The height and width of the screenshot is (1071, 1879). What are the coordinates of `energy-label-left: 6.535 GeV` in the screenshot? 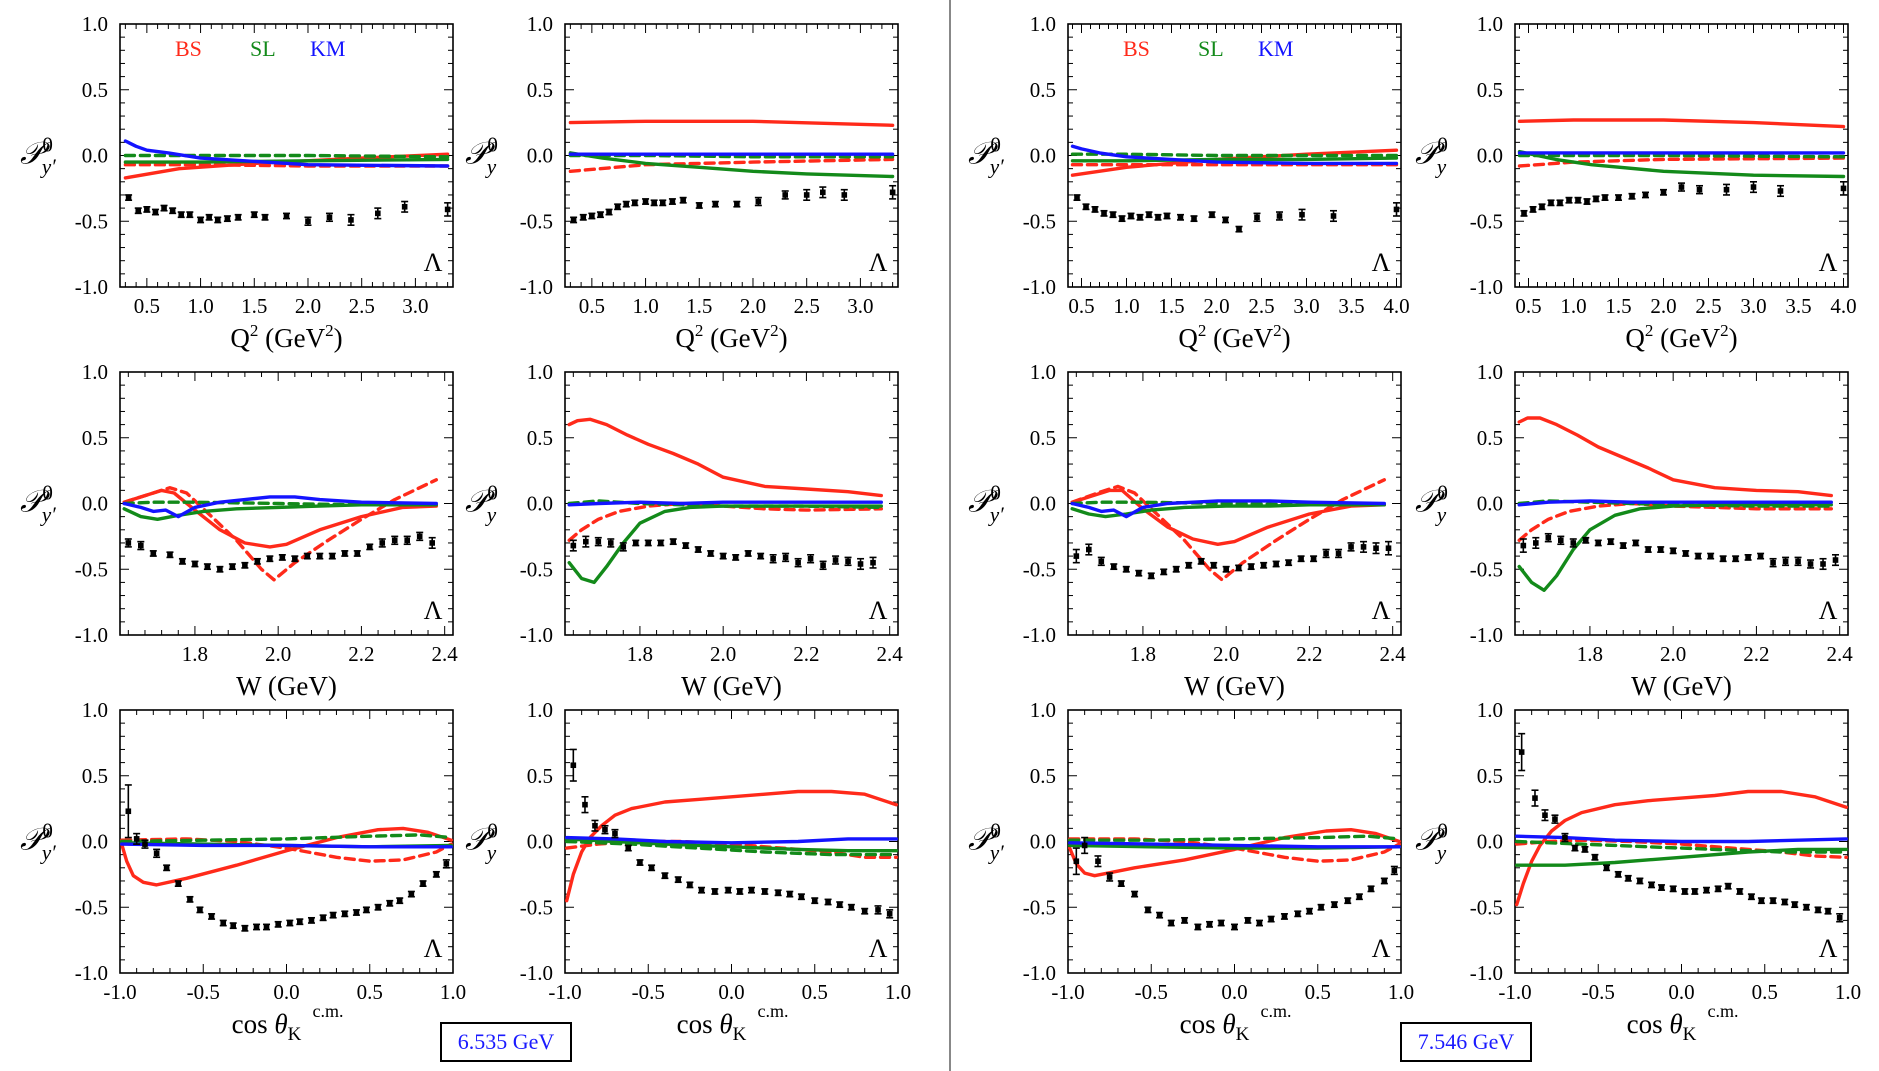 It's located at (506, 1042).